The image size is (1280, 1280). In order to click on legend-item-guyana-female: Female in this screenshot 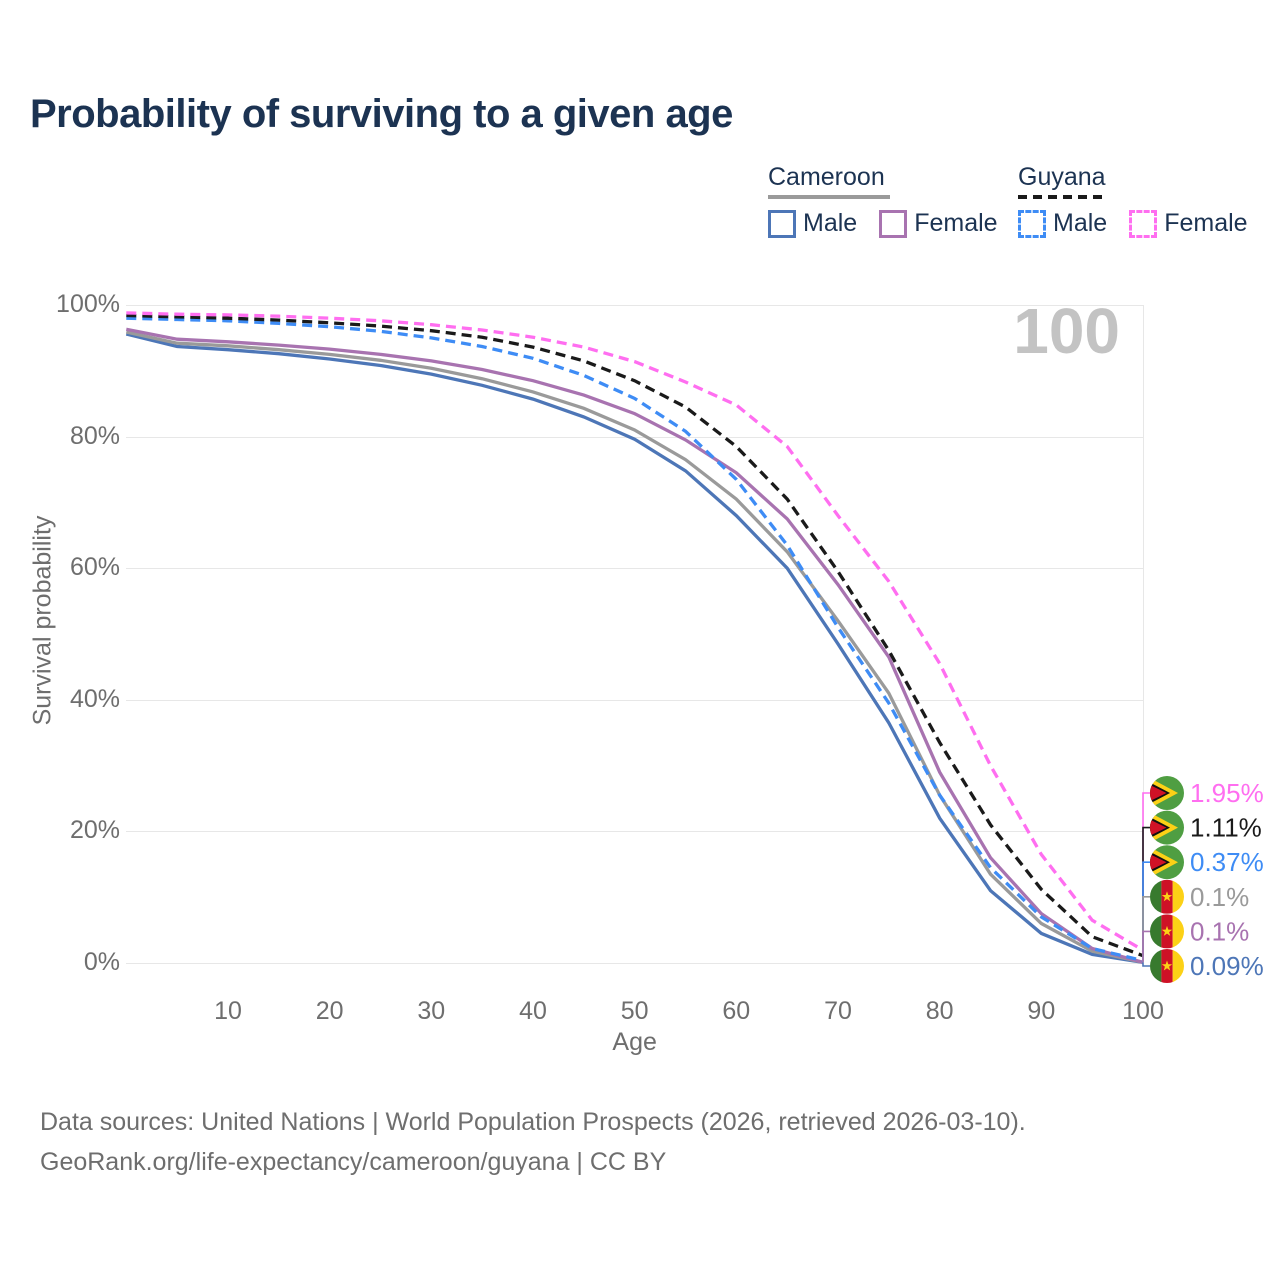, I will do `click(1188, 223)`.